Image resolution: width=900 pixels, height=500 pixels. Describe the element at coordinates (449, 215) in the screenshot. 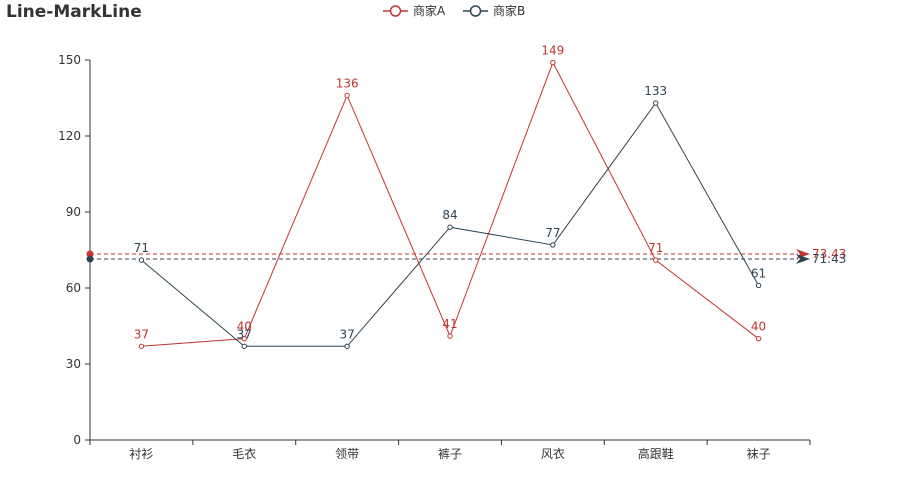

I see `data-label-s1-3: 84` at that location.